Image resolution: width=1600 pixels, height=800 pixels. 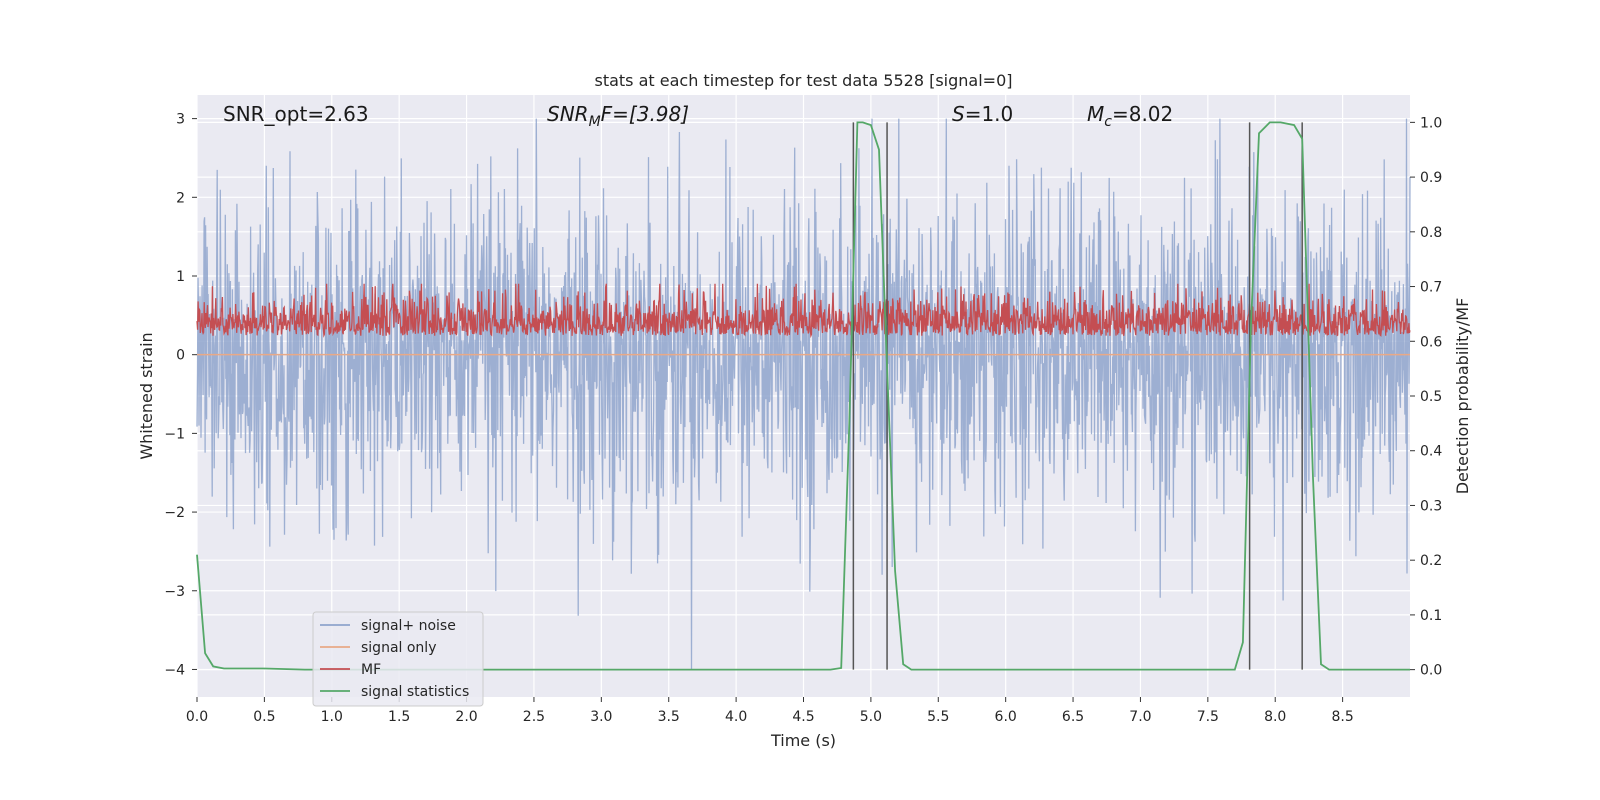 What do you see at coordinates (1431, 178) in the screenshot?
I see `y-right-tick-label: 0.9` at bounding box center [1431, 178].